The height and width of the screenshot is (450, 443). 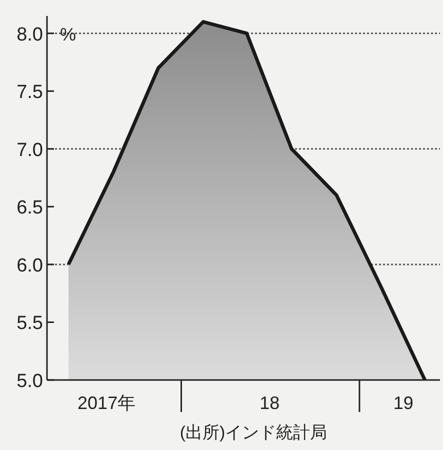 I want to click on y-tick-label: 5.0, so click(x=29, y=381).